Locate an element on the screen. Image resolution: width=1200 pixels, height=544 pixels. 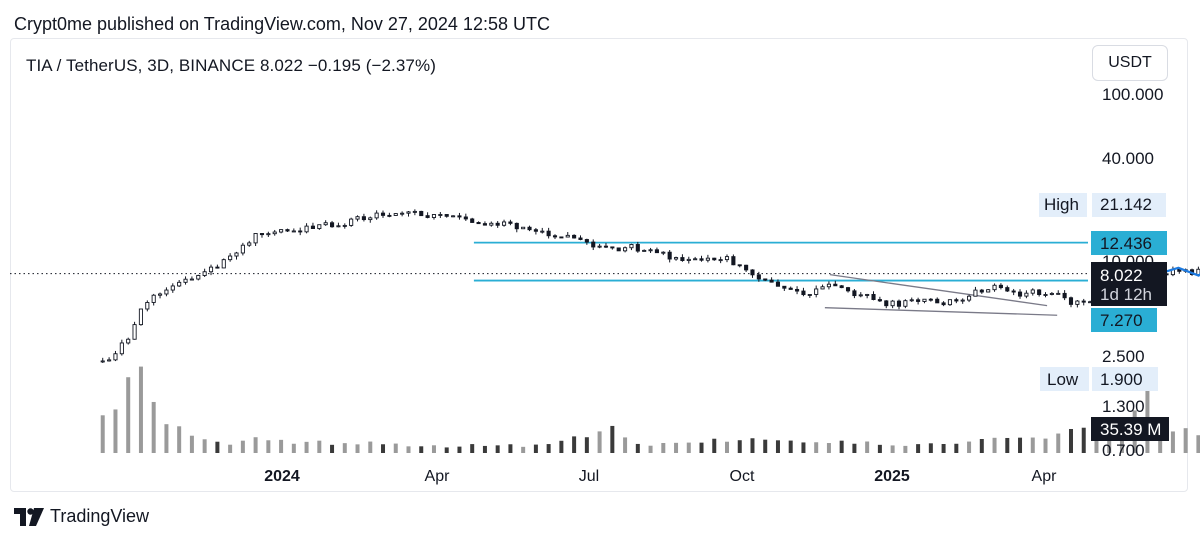
support-badge is located at coordinates (1124, 320).